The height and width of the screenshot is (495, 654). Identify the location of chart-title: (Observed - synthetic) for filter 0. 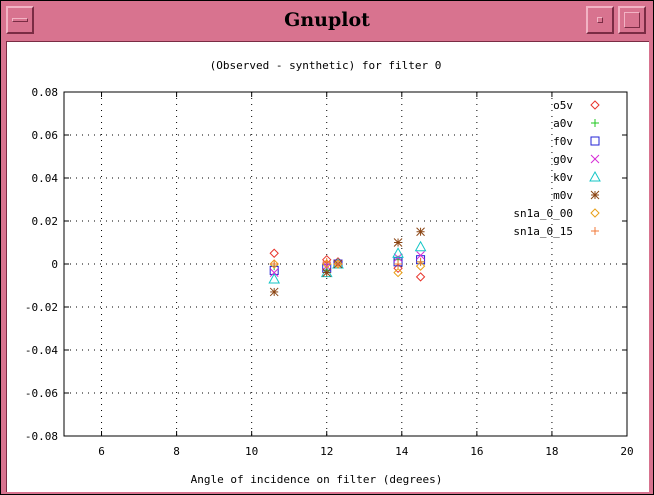
(326, 65).